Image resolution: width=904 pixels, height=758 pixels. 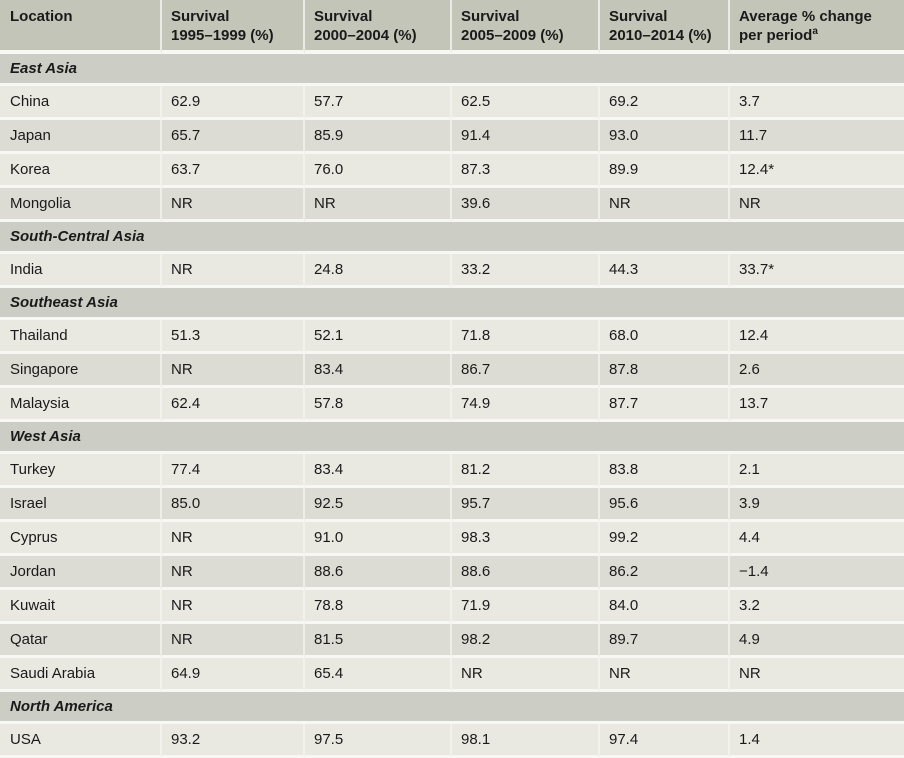 What do you see at coordinates (222, 35) in the screenshot?
I see `header-line2: 1995–1999 (%)` at bounding box center [222, 35].